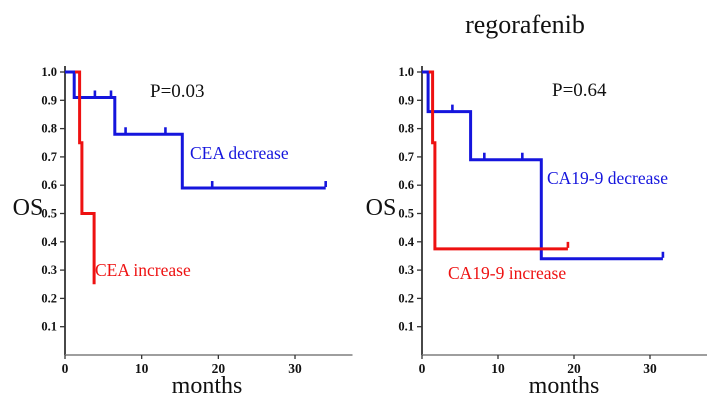 Image resolution: width=711 pixels, height=407 pixels. Describe the element at coordinates (607, 178) in the screenshot. I see `series-label: CA19-9 decrease` at that location.